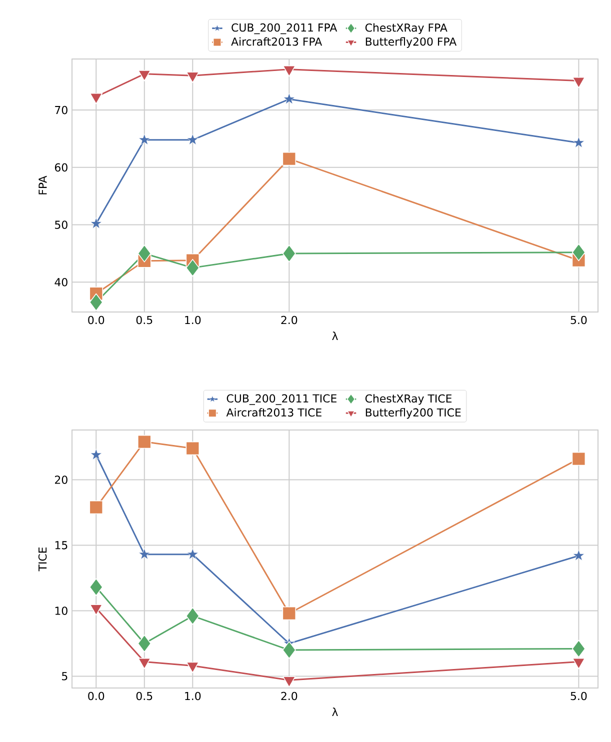 This screenshot has height=742, width=611. What do you see at coordinates (61, 167) in the screenshot?
I see `y-tick-label: 60` at bounding box center [61, 167].